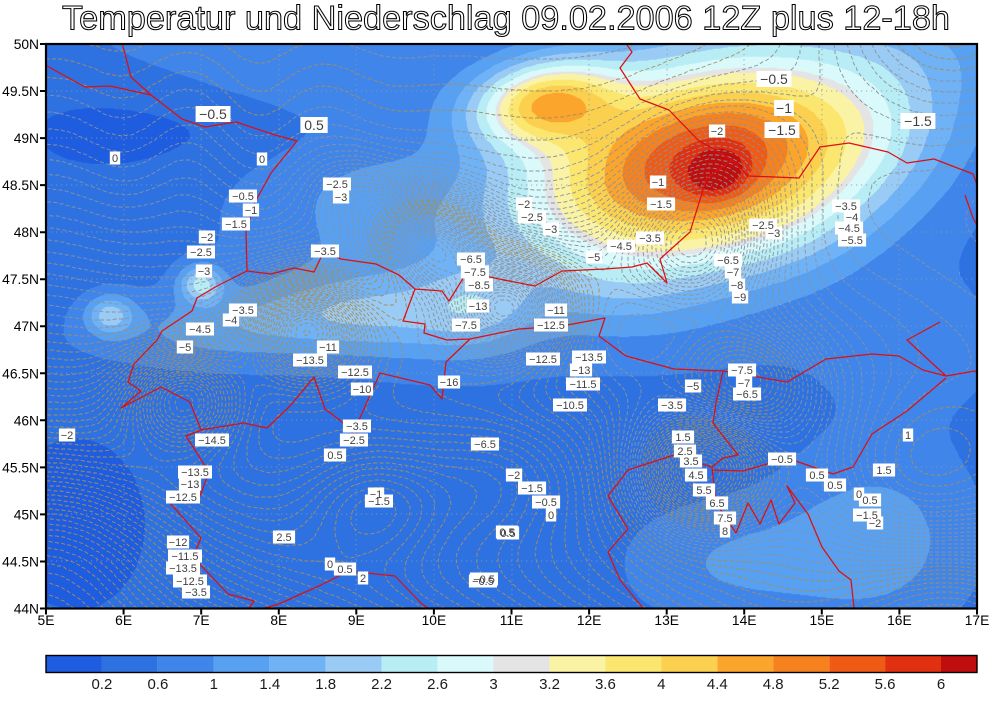 The height and width of the screenshot is (706, 992). I want to click on svg-text: 4.4, so click(717, 684).